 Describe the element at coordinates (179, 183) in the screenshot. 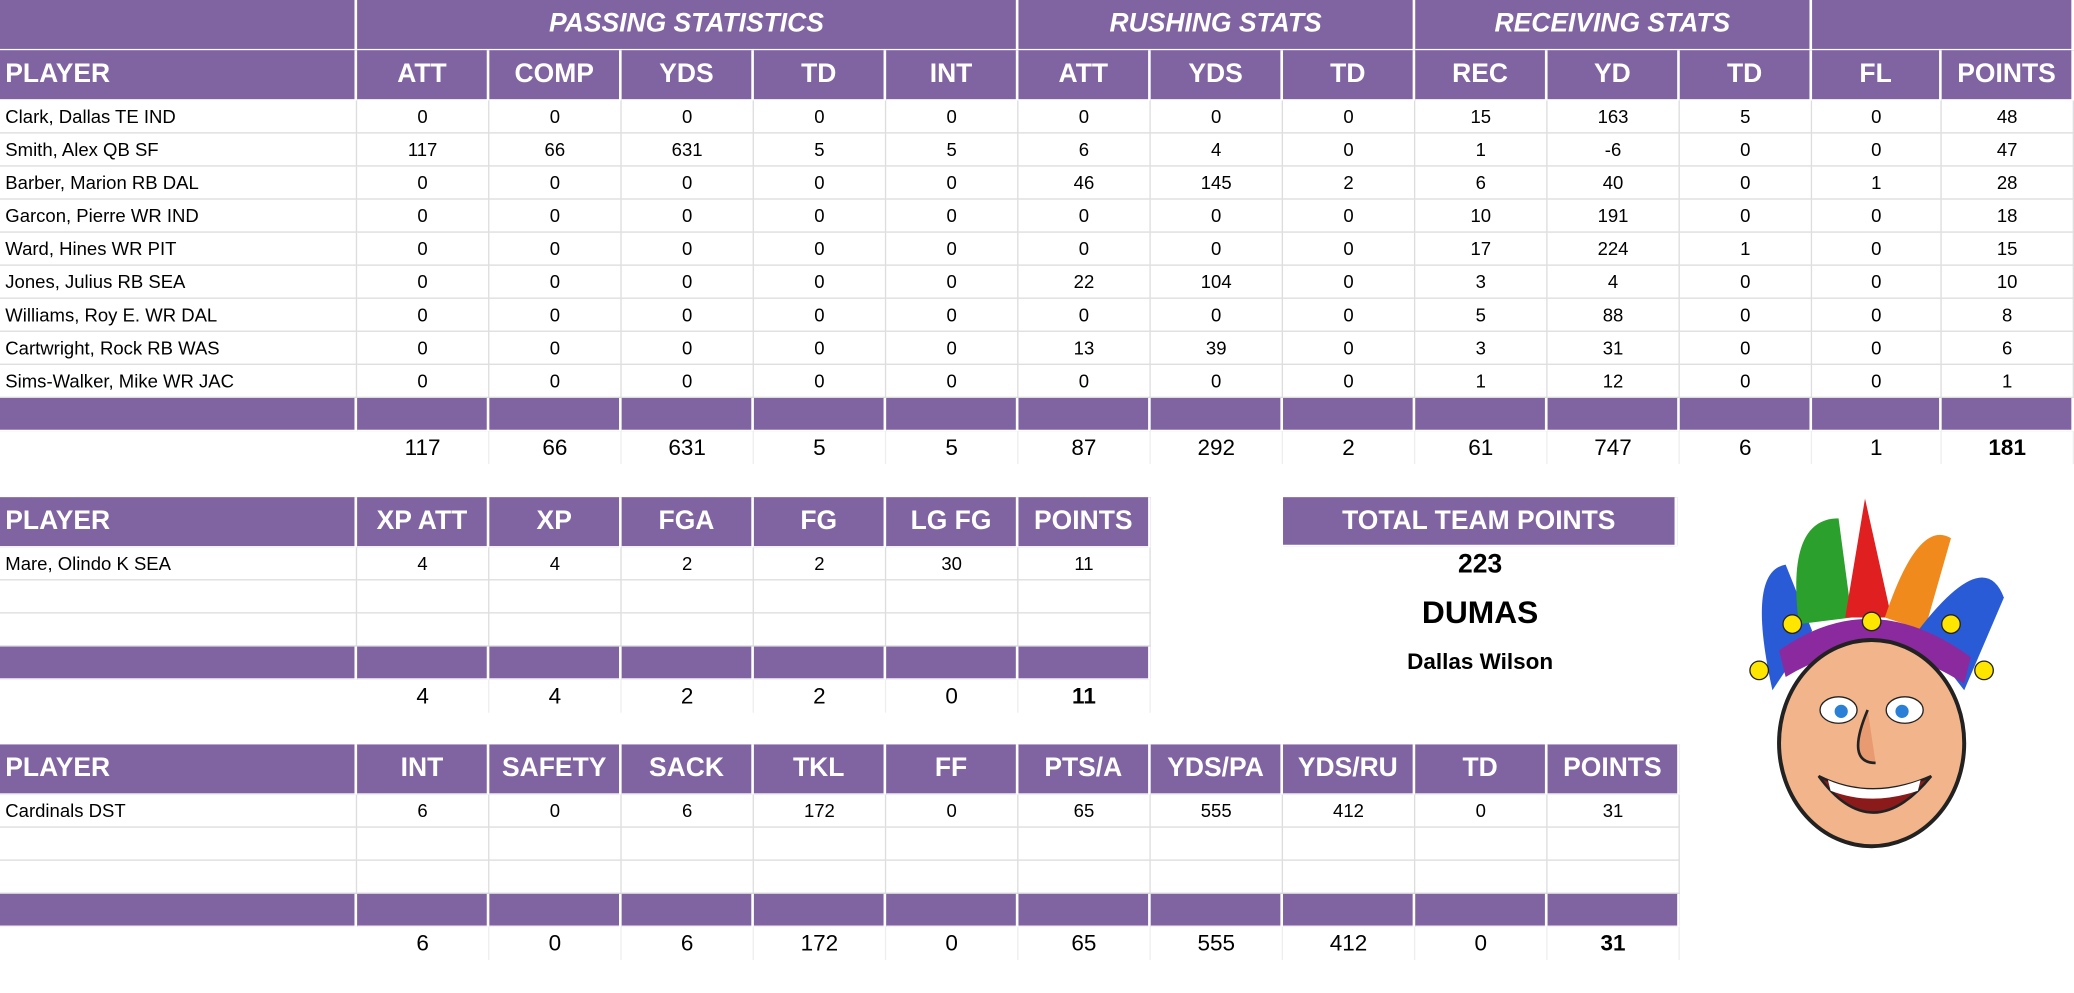

I see `player-name: Barber, Marion RB DAL` at that location.